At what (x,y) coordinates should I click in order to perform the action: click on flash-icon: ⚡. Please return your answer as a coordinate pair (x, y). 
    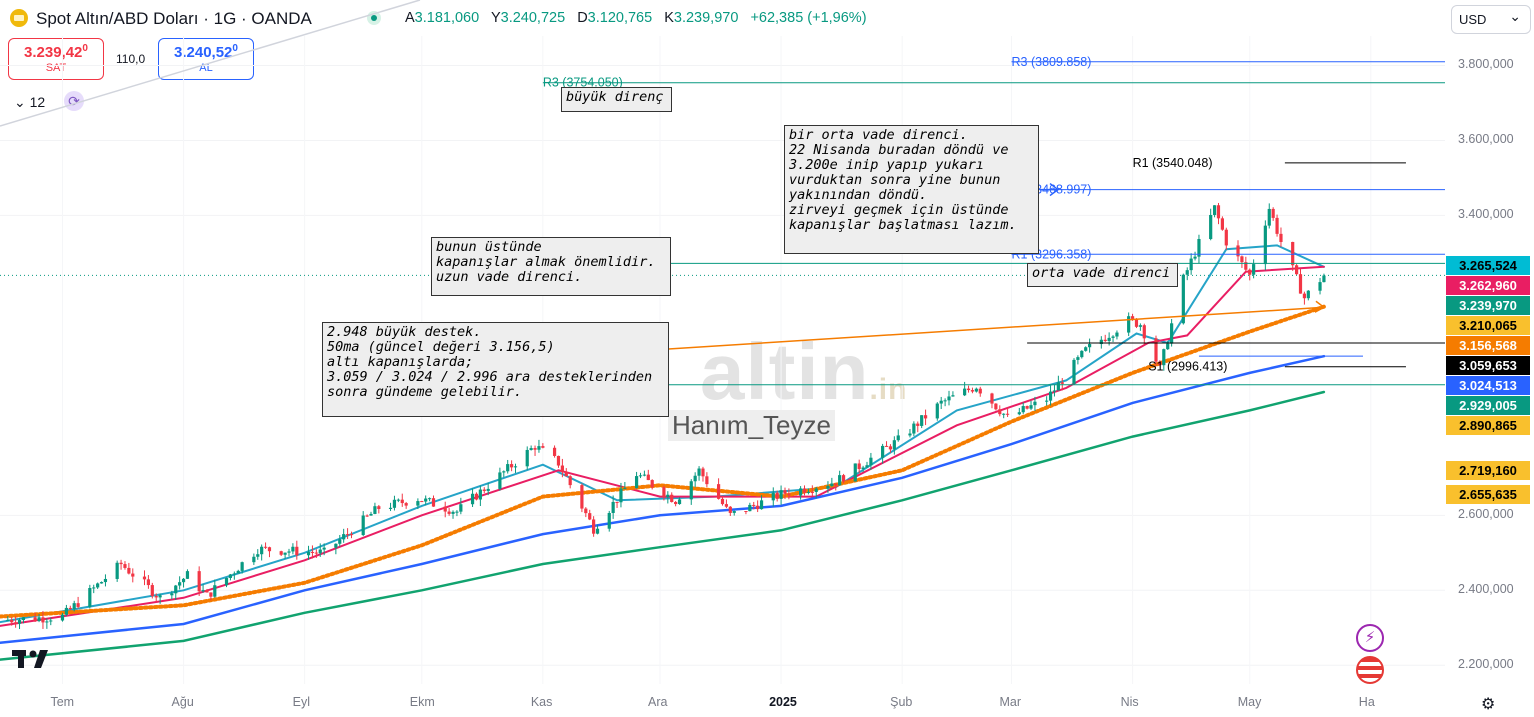
    Looking at the image, I should click on (1370, 638).